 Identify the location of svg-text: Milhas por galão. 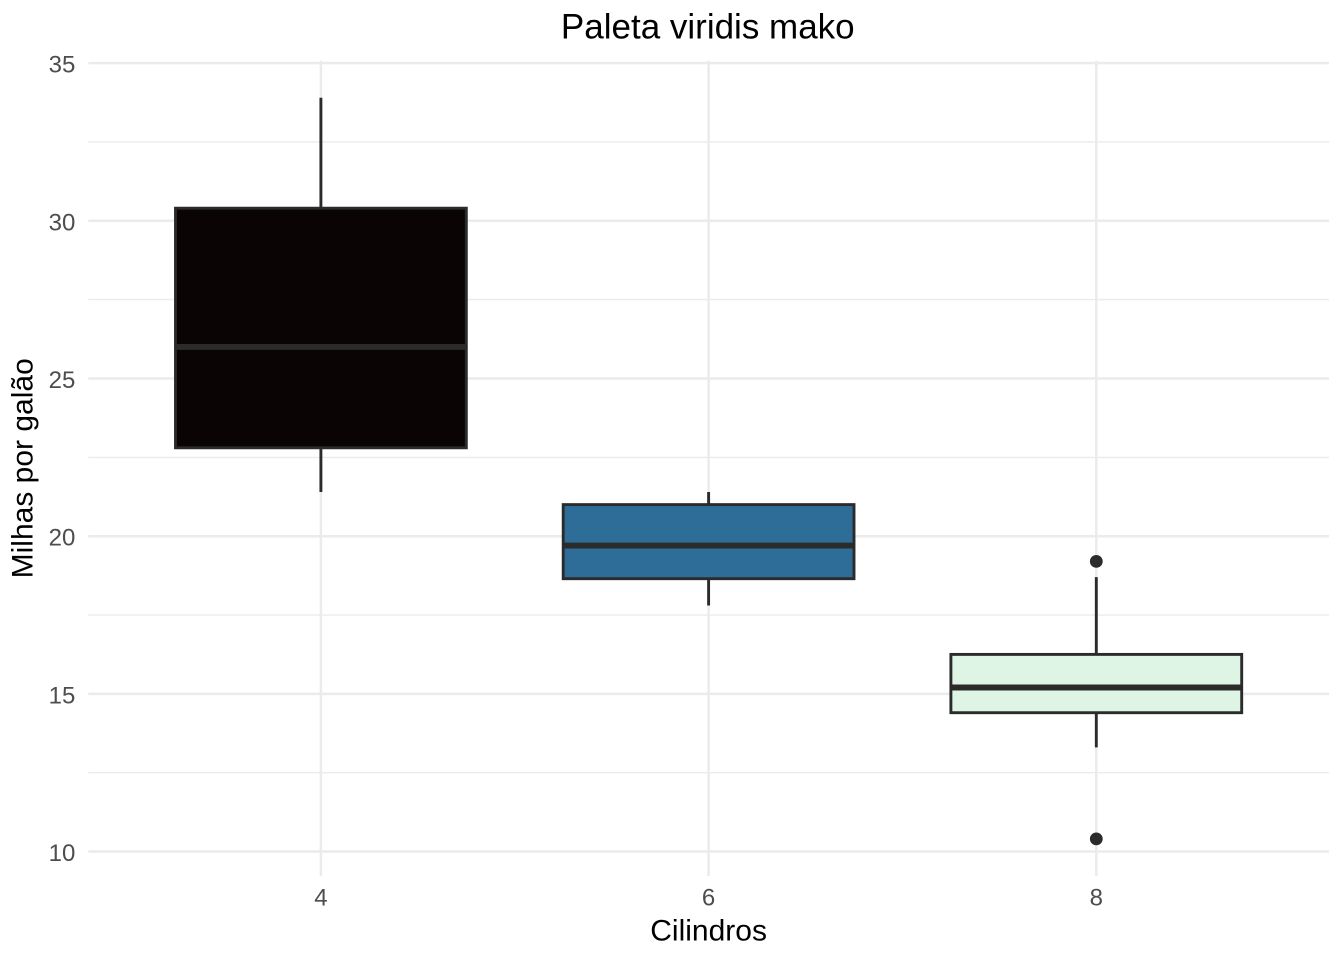
(23, 468).